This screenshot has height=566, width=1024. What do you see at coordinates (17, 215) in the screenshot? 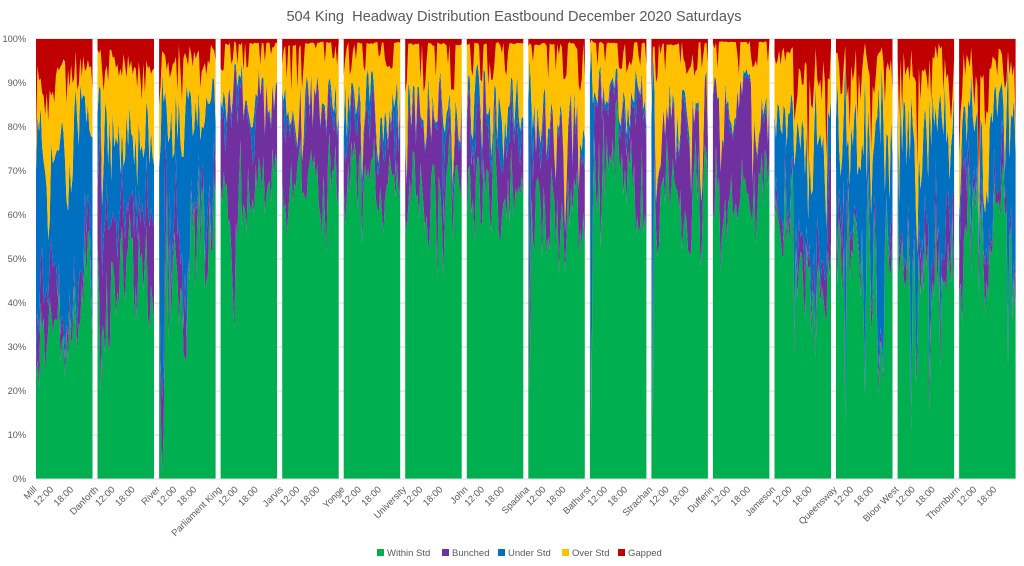
I see `svg-text: 60%` at bounding box center [17, 215].